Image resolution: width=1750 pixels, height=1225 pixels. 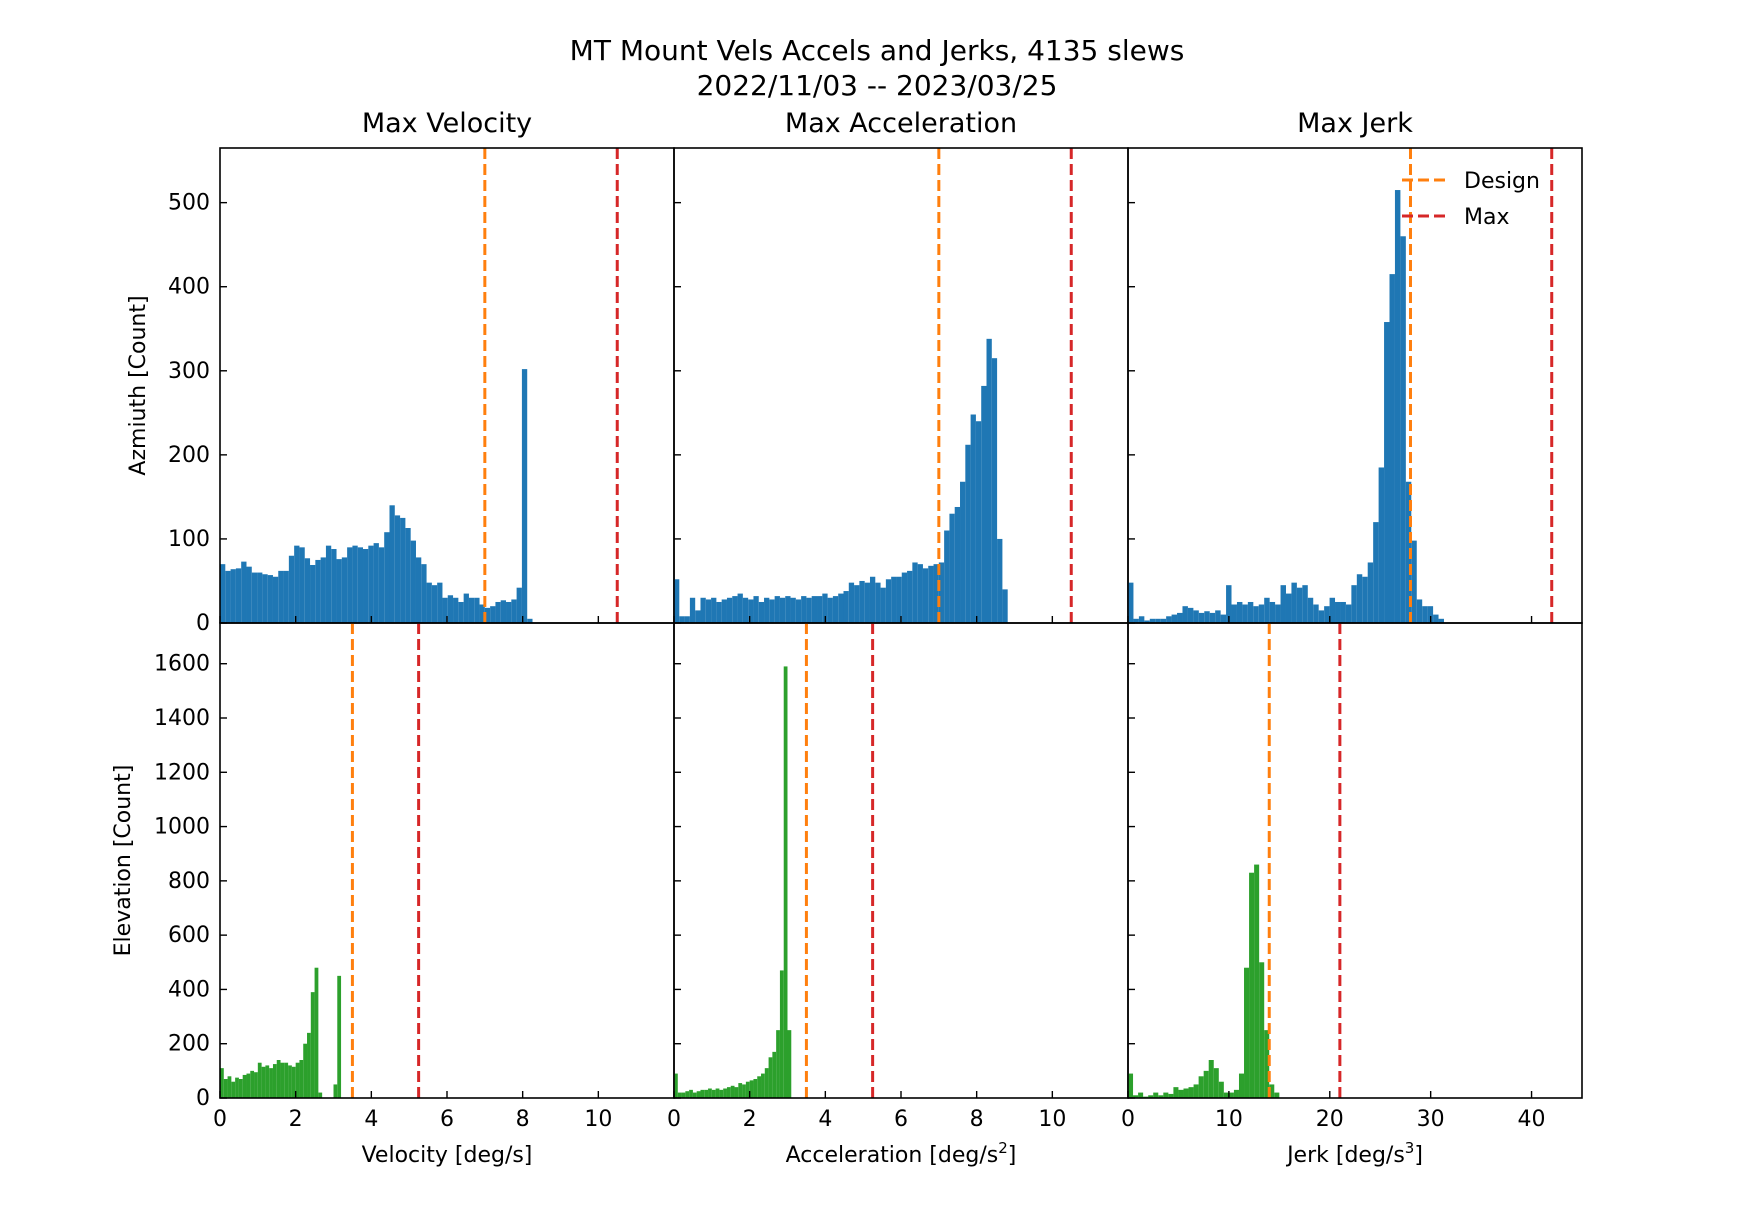 What do you see at coordinates (1431, 1119) in the screenshot?
I see `x-tick-label: 30` at bounding box center [1431, 1119].